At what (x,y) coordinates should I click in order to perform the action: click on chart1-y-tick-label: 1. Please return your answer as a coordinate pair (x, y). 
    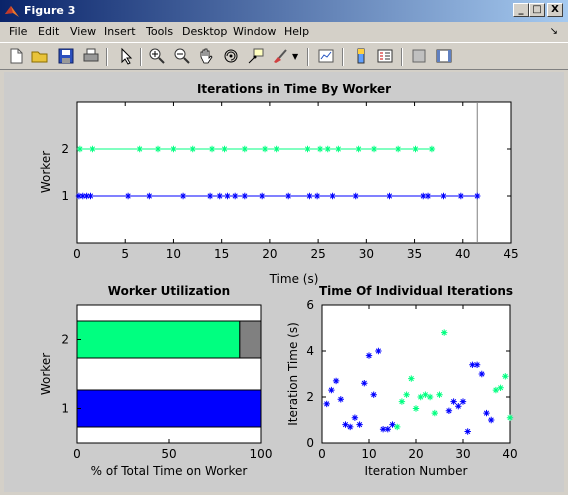
    Looking at the image, I should click on (65, 196).